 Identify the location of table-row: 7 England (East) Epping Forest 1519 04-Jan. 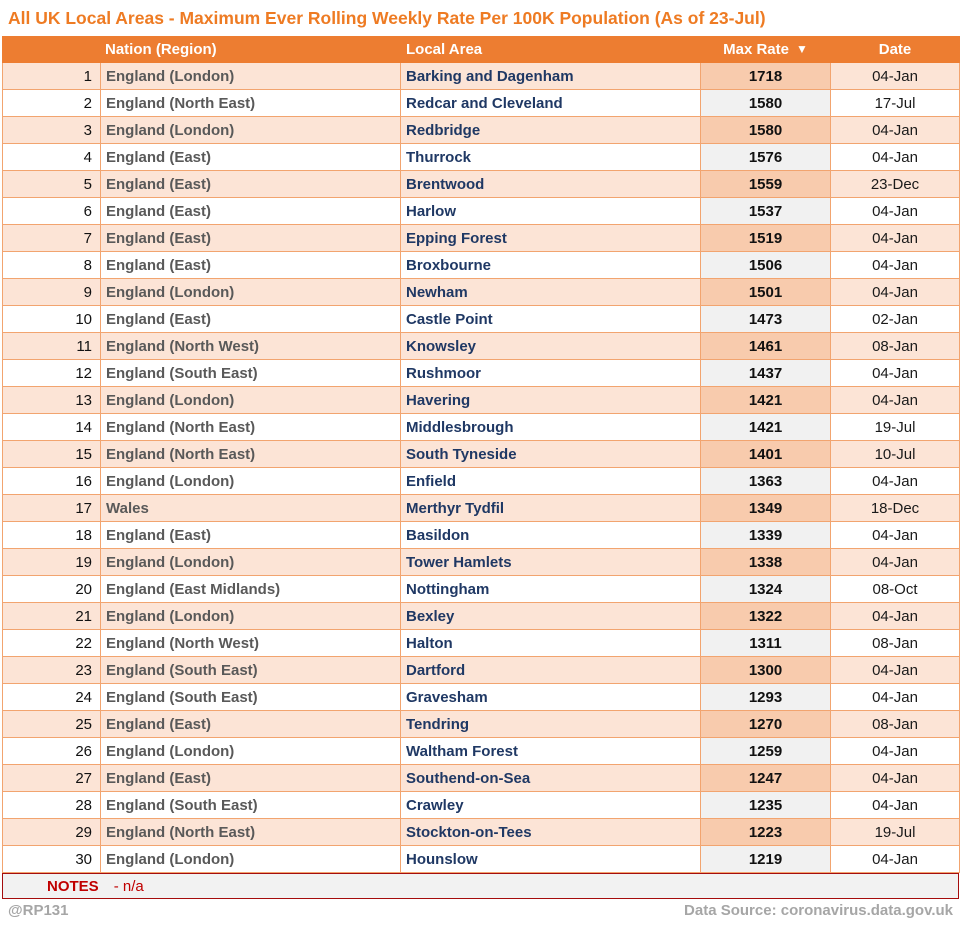
(481, 238).